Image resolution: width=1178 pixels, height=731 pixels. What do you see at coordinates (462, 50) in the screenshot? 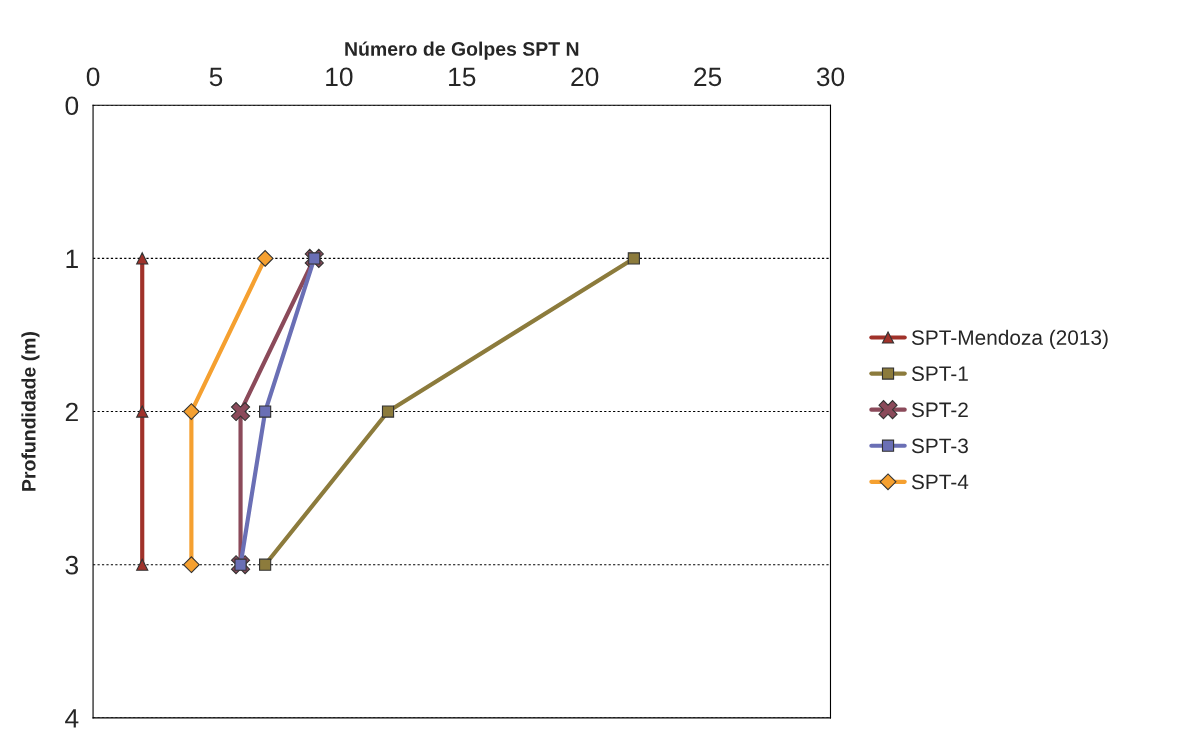
I see `x-axis-title: Número de Golpes SPT N` at bounding box center [462, 50].